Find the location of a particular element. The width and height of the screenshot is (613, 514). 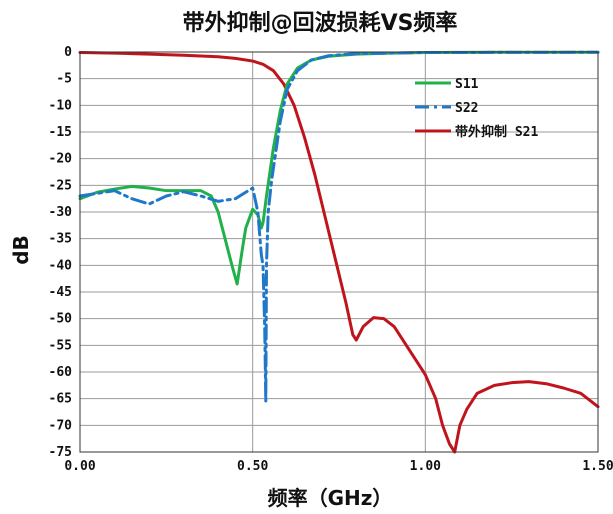

x-tick-label: 0.00 is located at coordinates (79, 466).